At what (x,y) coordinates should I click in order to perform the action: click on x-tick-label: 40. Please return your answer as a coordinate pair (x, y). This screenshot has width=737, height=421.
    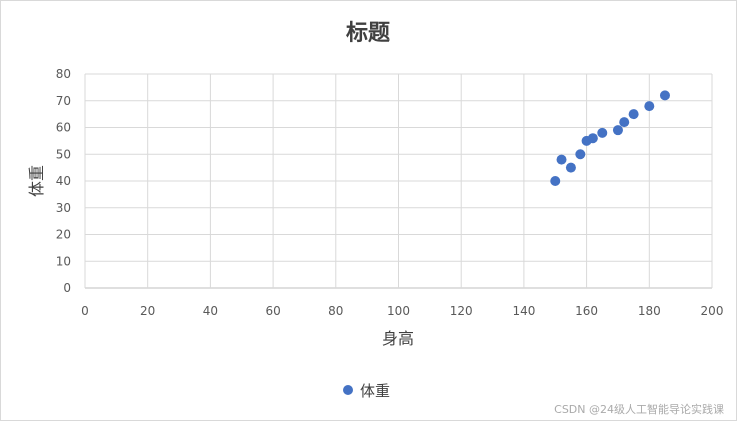
    Looking at the image, I should click on (210, 311).